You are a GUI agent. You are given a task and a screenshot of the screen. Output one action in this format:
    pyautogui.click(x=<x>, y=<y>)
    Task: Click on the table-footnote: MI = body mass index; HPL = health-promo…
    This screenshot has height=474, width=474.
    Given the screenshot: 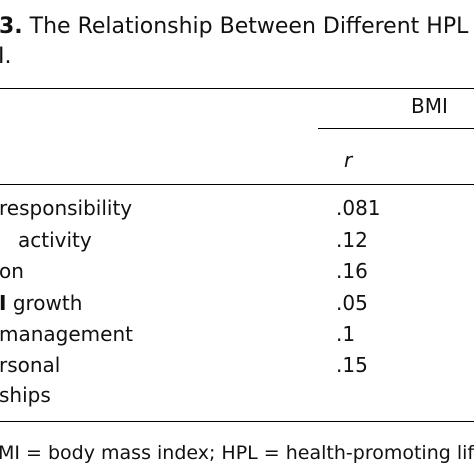 What is the action you would take?
    pyautogui.click(x=237, y=453)
    